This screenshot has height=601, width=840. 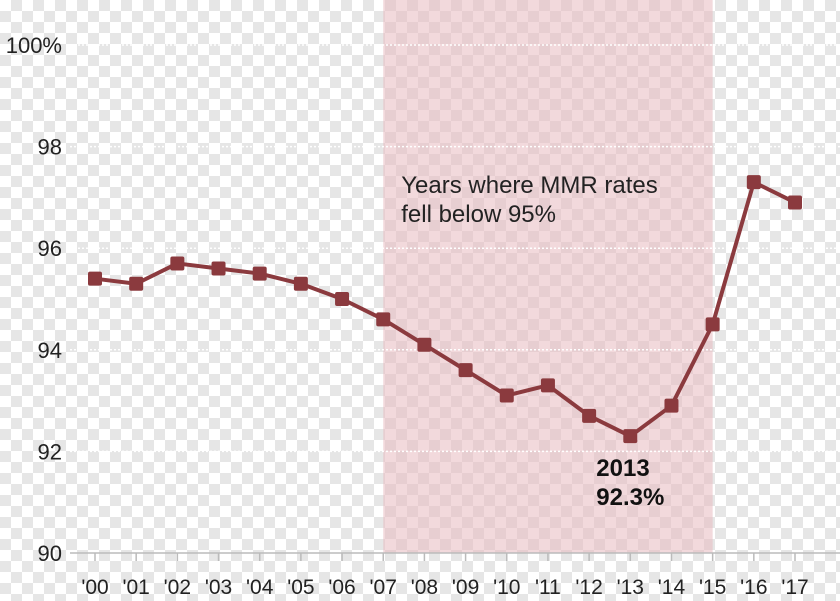 What do you see at coordinates (465, 587) in the screenshot?
I see `x-tick-label: '09` at bounding box center [465, 587].